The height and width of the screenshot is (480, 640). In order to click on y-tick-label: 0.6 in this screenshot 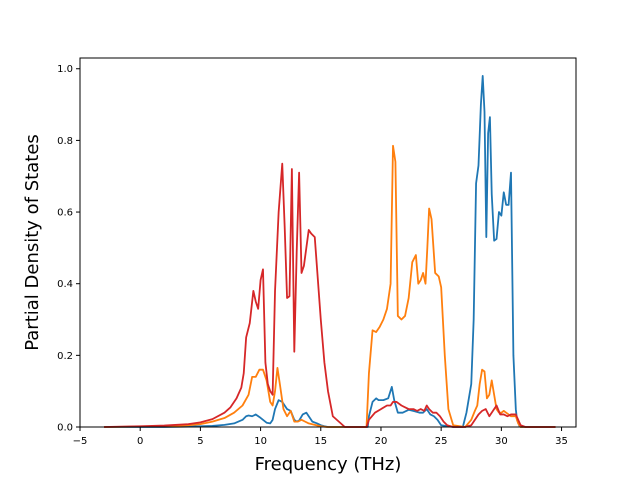, I will do `click(65, 213)`.